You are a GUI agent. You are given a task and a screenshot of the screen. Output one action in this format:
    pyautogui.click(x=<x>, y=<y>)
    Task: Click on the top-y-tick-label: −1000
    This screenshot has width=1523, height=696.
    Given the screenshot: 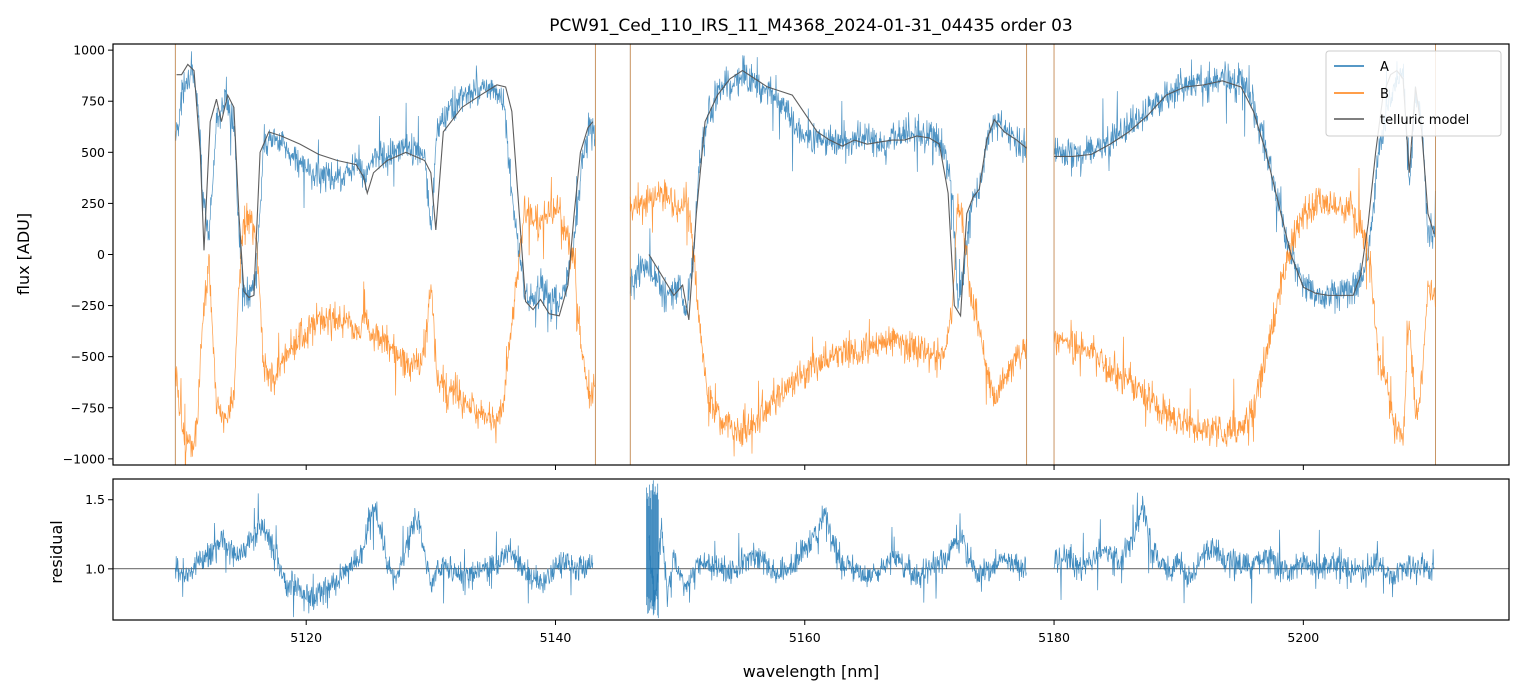 What is the action you would take?
    pyautogui.click(x=84, y=458)
    